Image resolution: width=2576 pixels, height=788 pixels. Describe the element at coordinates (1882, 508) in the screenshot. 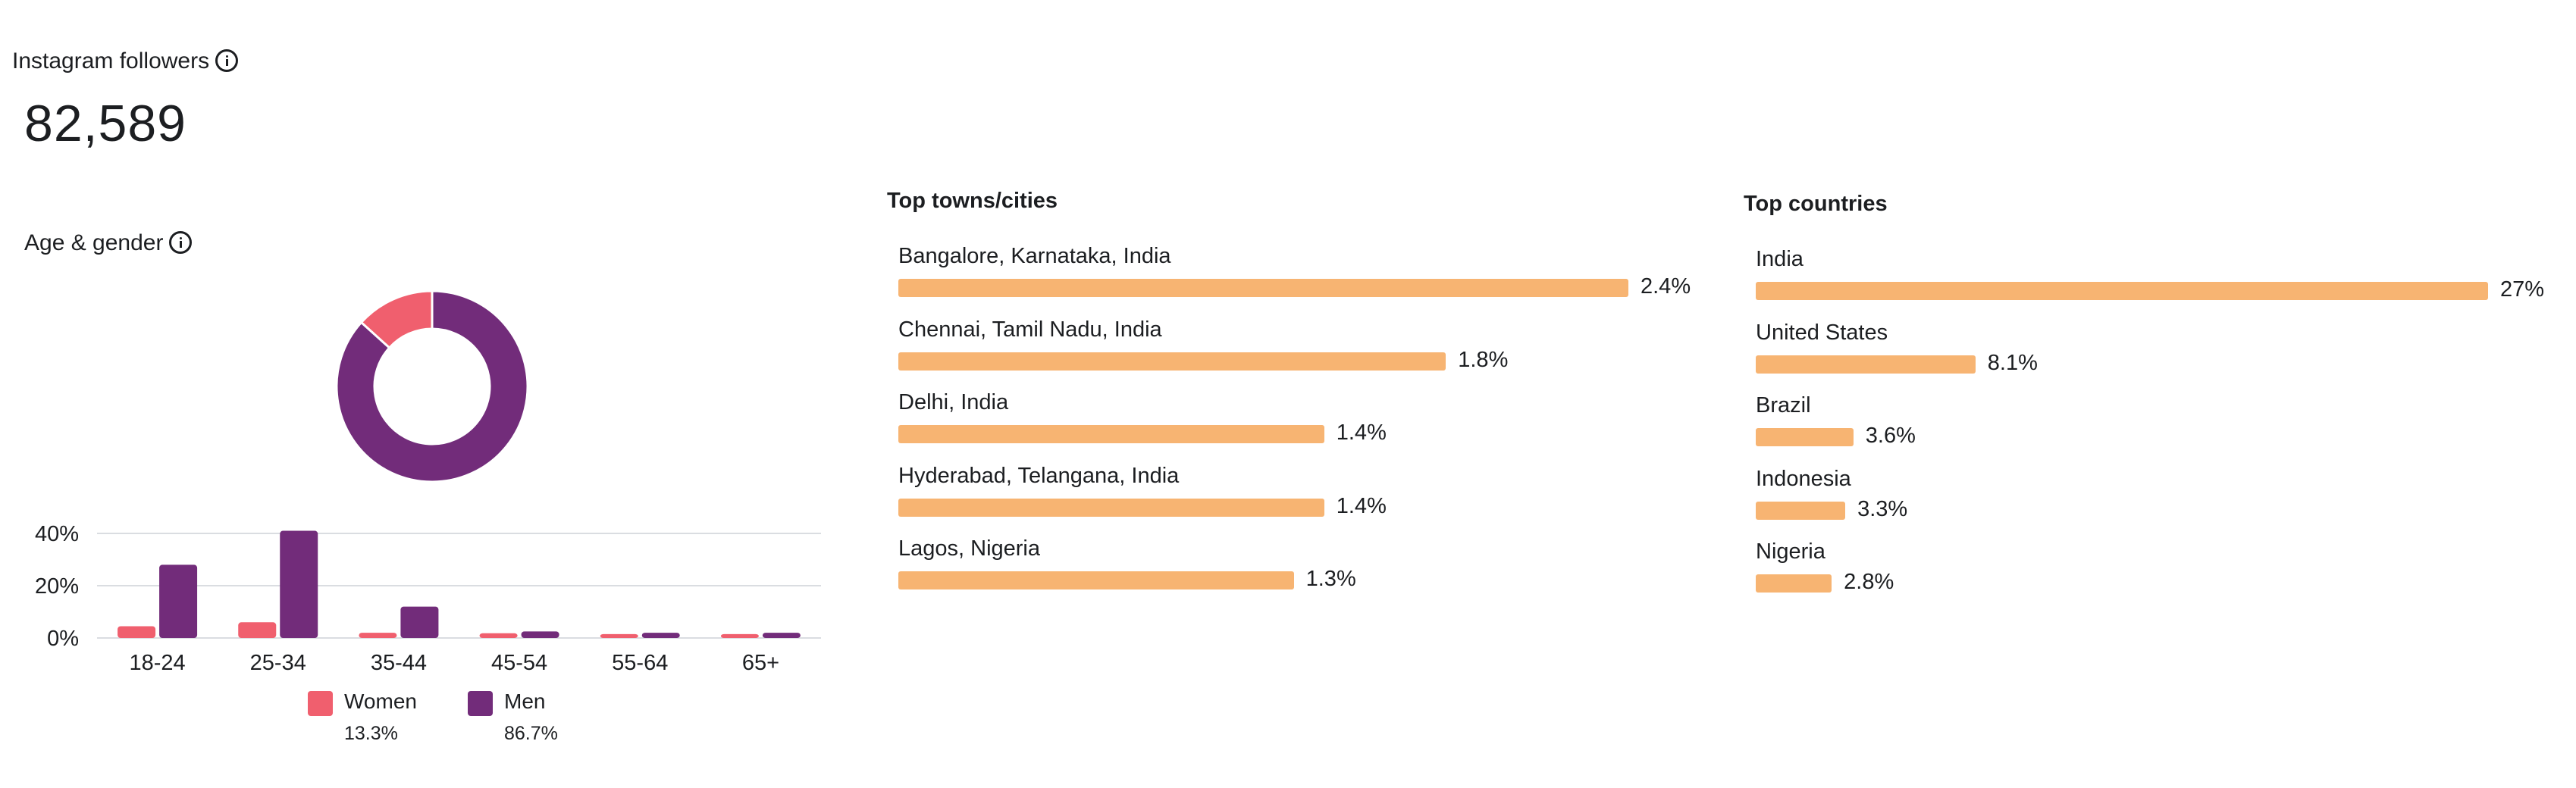

I see `ranking-value: 3.3%` at that location.